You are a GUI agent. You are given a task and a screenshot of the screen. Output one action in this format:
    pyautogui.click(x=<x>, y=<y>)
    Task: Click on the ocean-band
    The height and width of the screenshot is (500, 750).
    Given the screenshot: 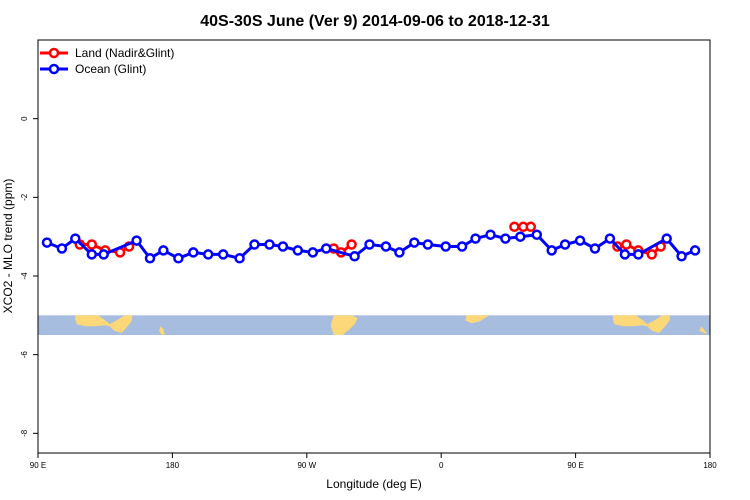 What is the action you would take?
    pyautogui.click(x=374, y=325)
    